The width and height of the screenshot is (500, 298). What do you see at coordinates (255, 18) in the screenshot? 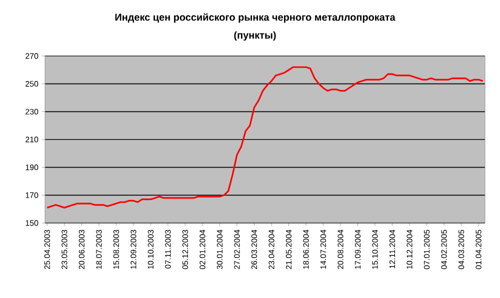
I see `chart-title: Индекс цен российского рынка черного металлопроката` at bounding box center [255, 18].